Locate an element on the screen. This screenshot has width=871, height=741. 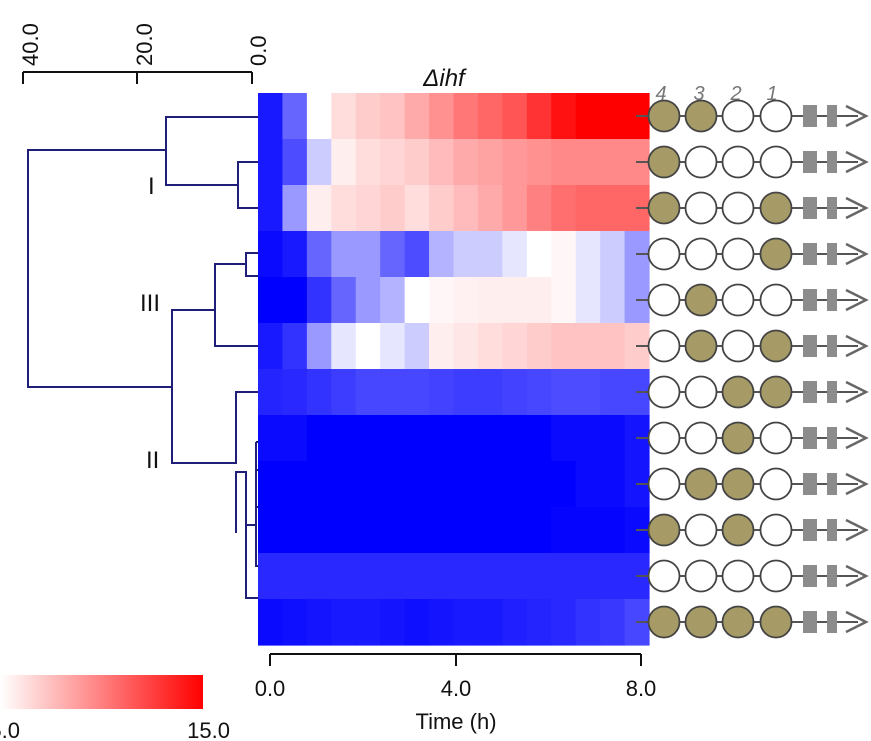
transcription-arrow is located at coordinates (857, 622).